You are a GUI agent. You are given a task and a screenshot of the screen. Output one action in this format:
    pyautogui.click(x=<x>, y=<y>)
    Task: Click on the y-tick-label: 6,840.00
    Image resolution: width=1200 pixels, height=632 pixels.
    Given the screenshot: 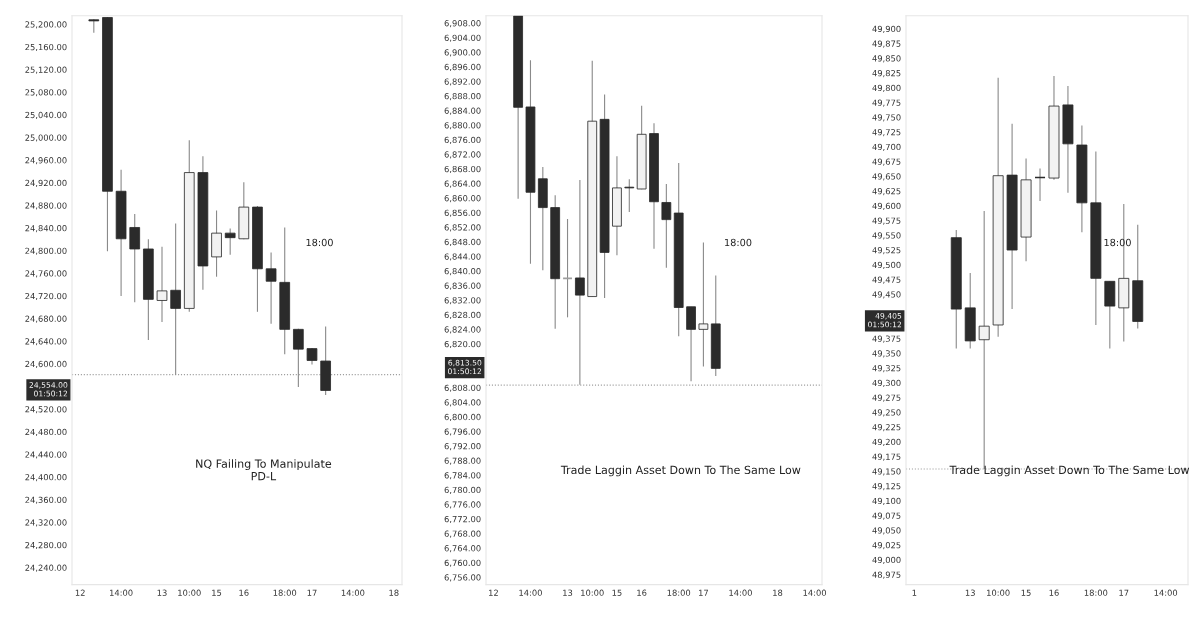 What is the action you would take?
    pyautogui.click(x=462, y=272)
    